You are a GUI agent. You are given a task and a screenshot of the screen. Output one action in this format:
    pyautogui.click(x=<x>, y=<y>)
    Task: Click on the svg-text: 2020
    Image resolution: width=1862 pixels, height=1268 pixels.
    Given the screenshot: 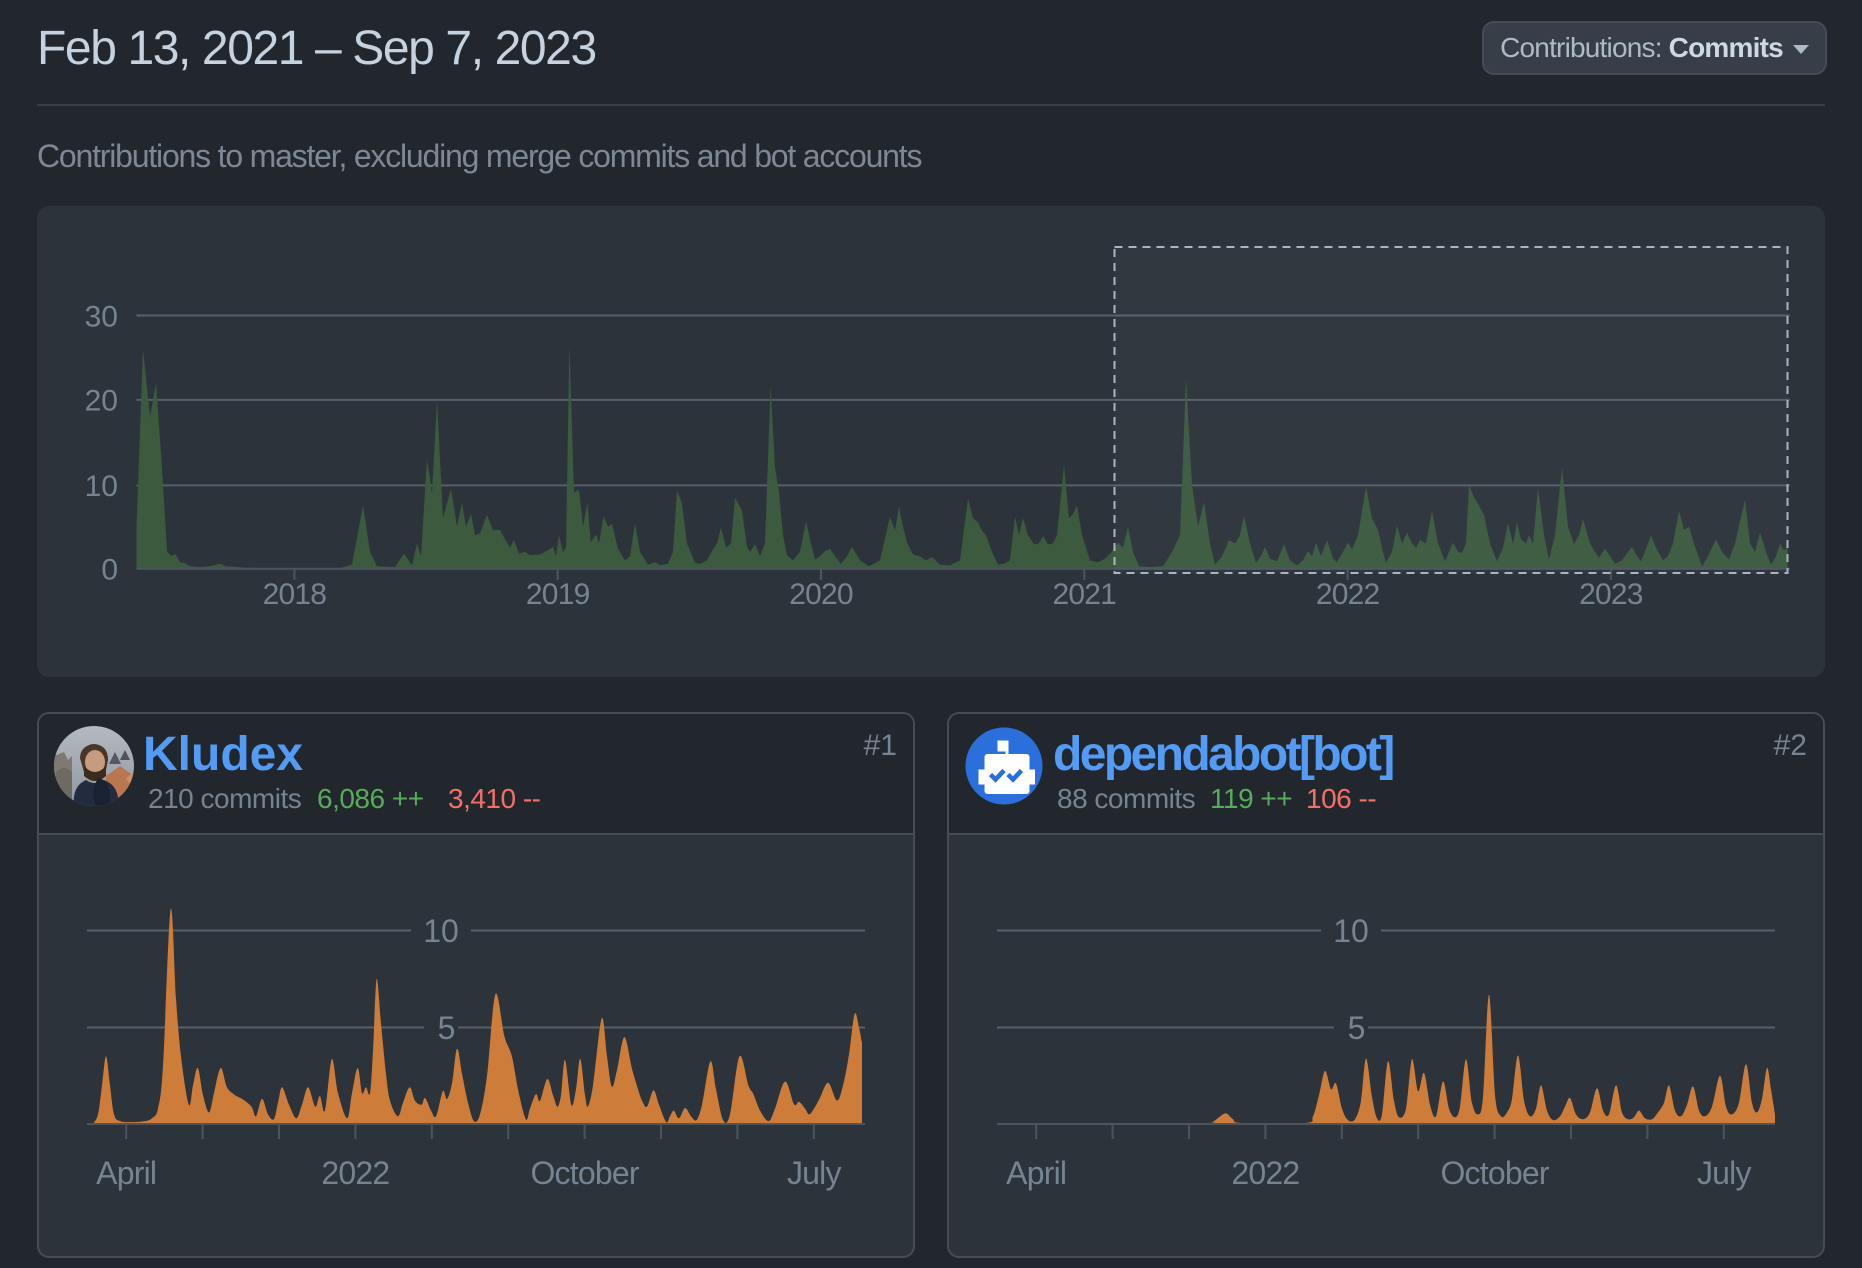 What is the action you would take?
    pyautogui.click(x=821, y=594)
    